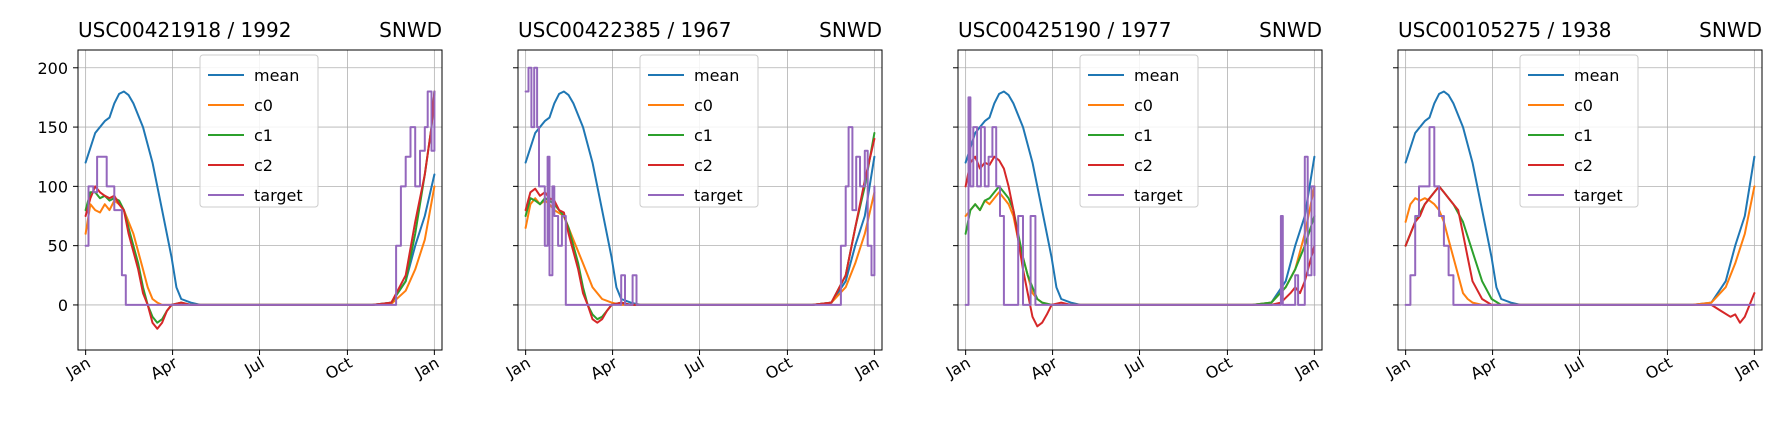 Image resolution: width=1790 pixels, height=424 pixels. Describe the element at coordinates (1218, 368) in the screenshot. I see `panel-3-xtick-label-4: Oct` at that location.